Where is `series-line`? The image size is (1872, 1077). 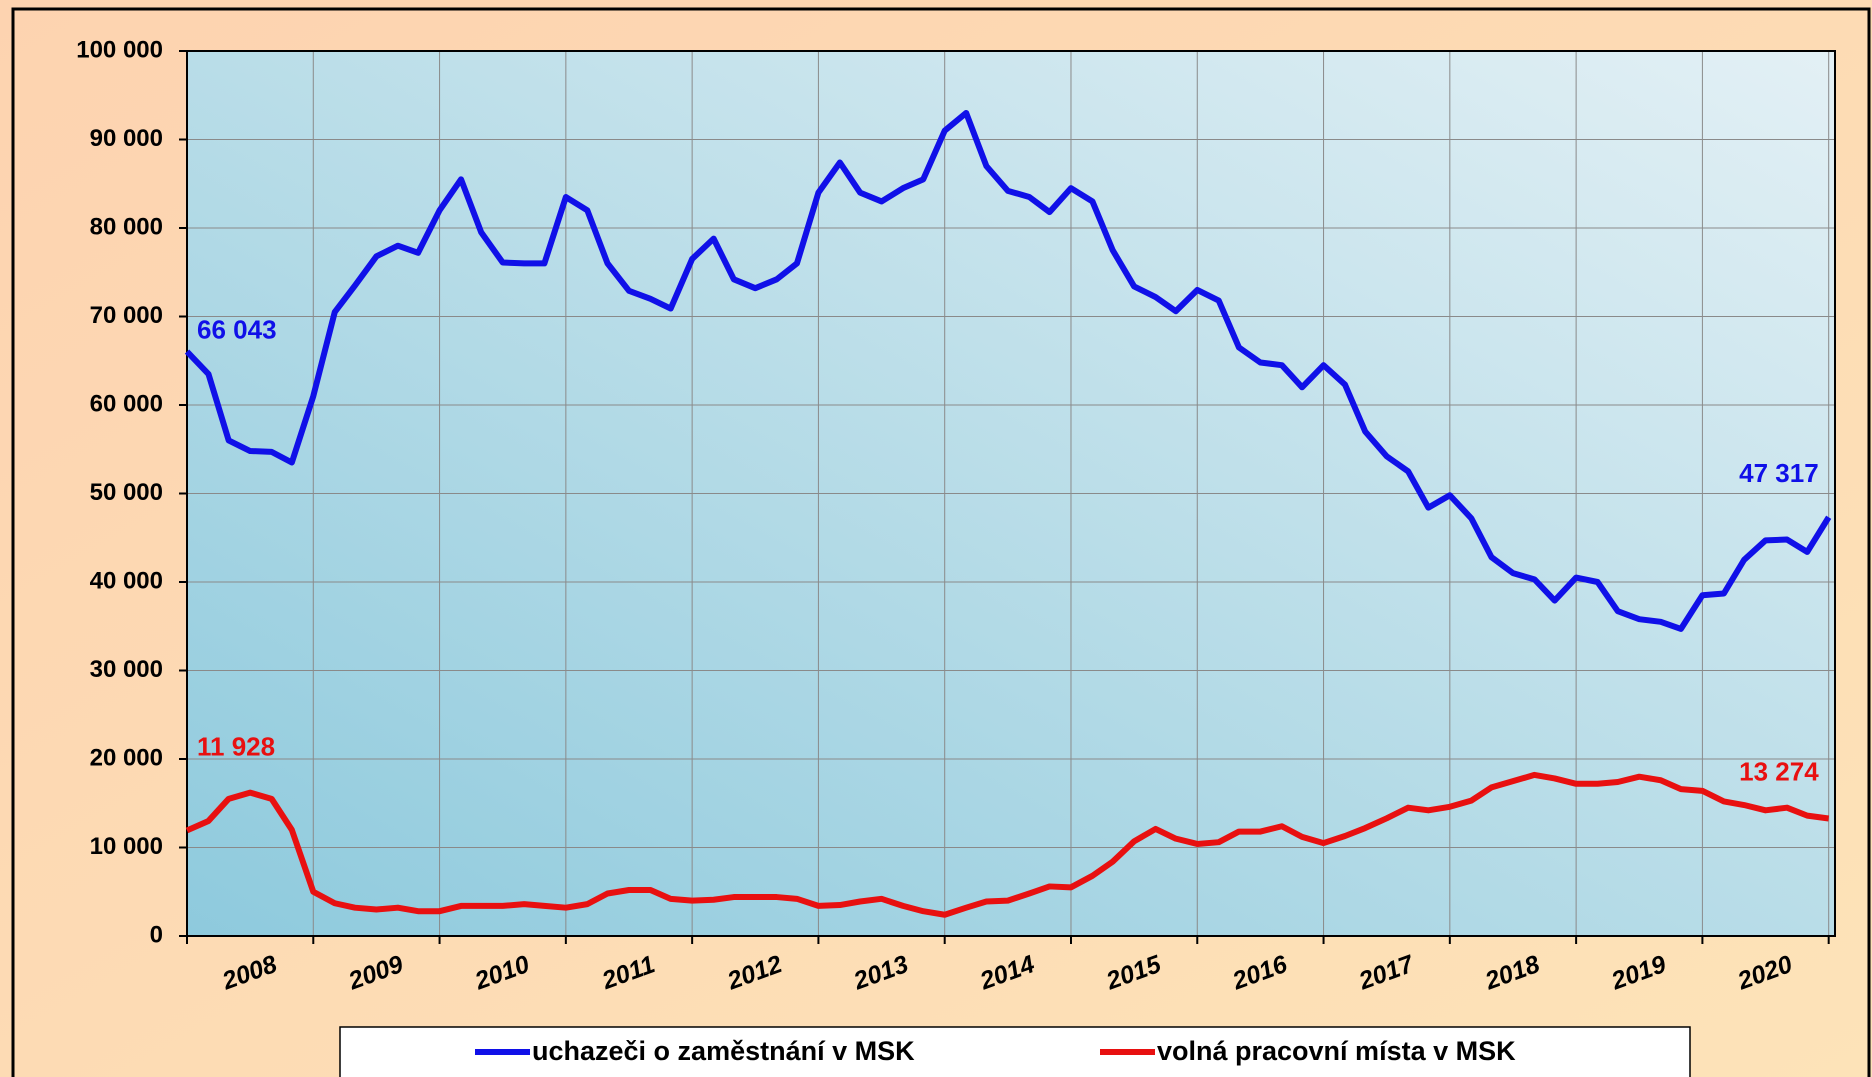
series-line is located at coordinates (1007, 844).